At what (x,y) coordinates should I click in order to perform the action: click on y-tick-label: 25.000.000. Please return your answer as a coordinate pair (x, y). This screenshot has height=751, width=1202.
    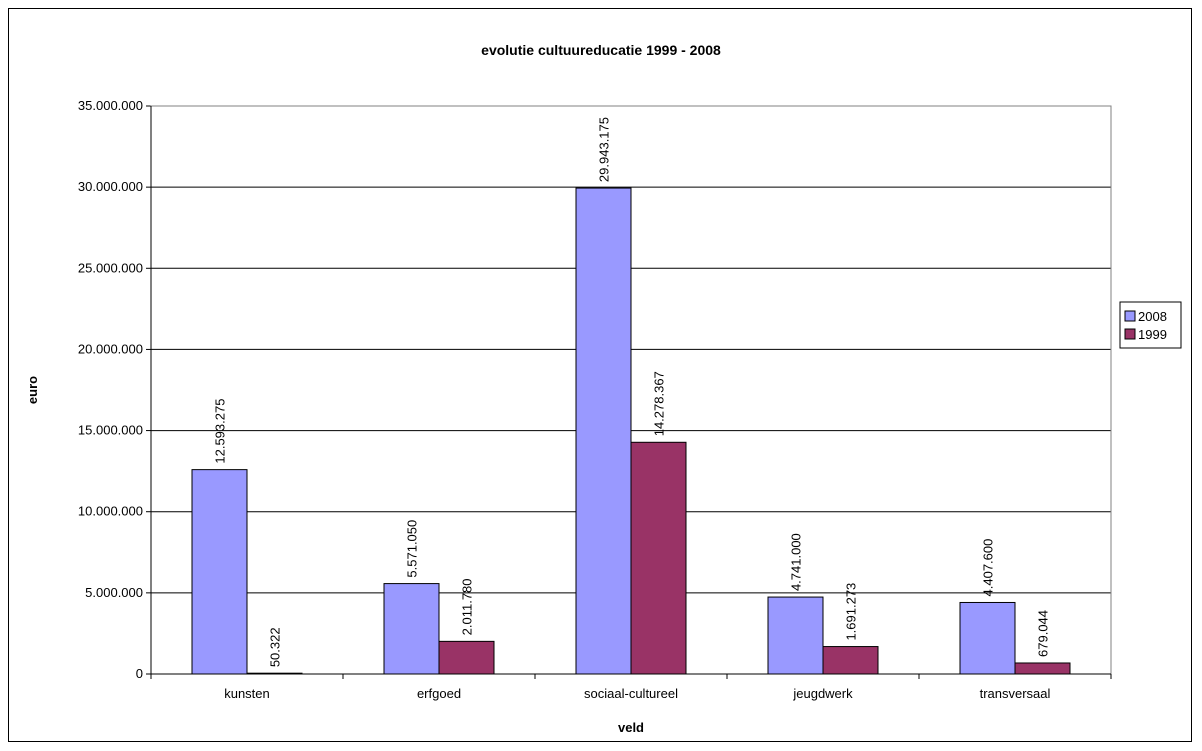
    Looking at the image, I should click on (110, 267).